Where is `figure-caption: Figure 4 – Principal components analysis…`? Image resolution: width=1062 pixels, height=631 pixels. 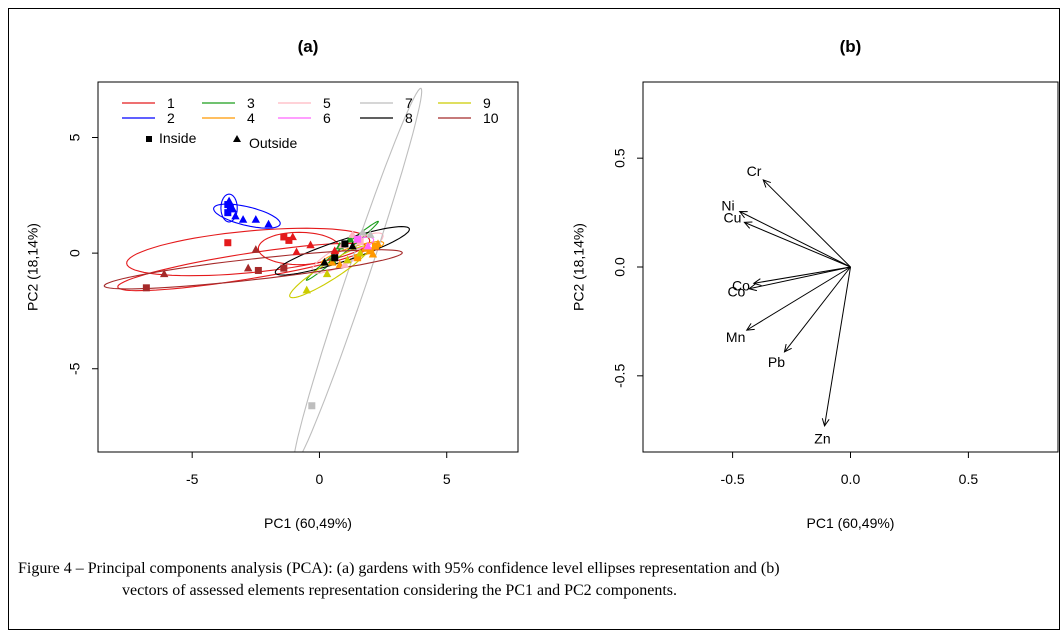 figure-caption: Figure 4 – Principal components analysis… is located at coordinates (533, 580).